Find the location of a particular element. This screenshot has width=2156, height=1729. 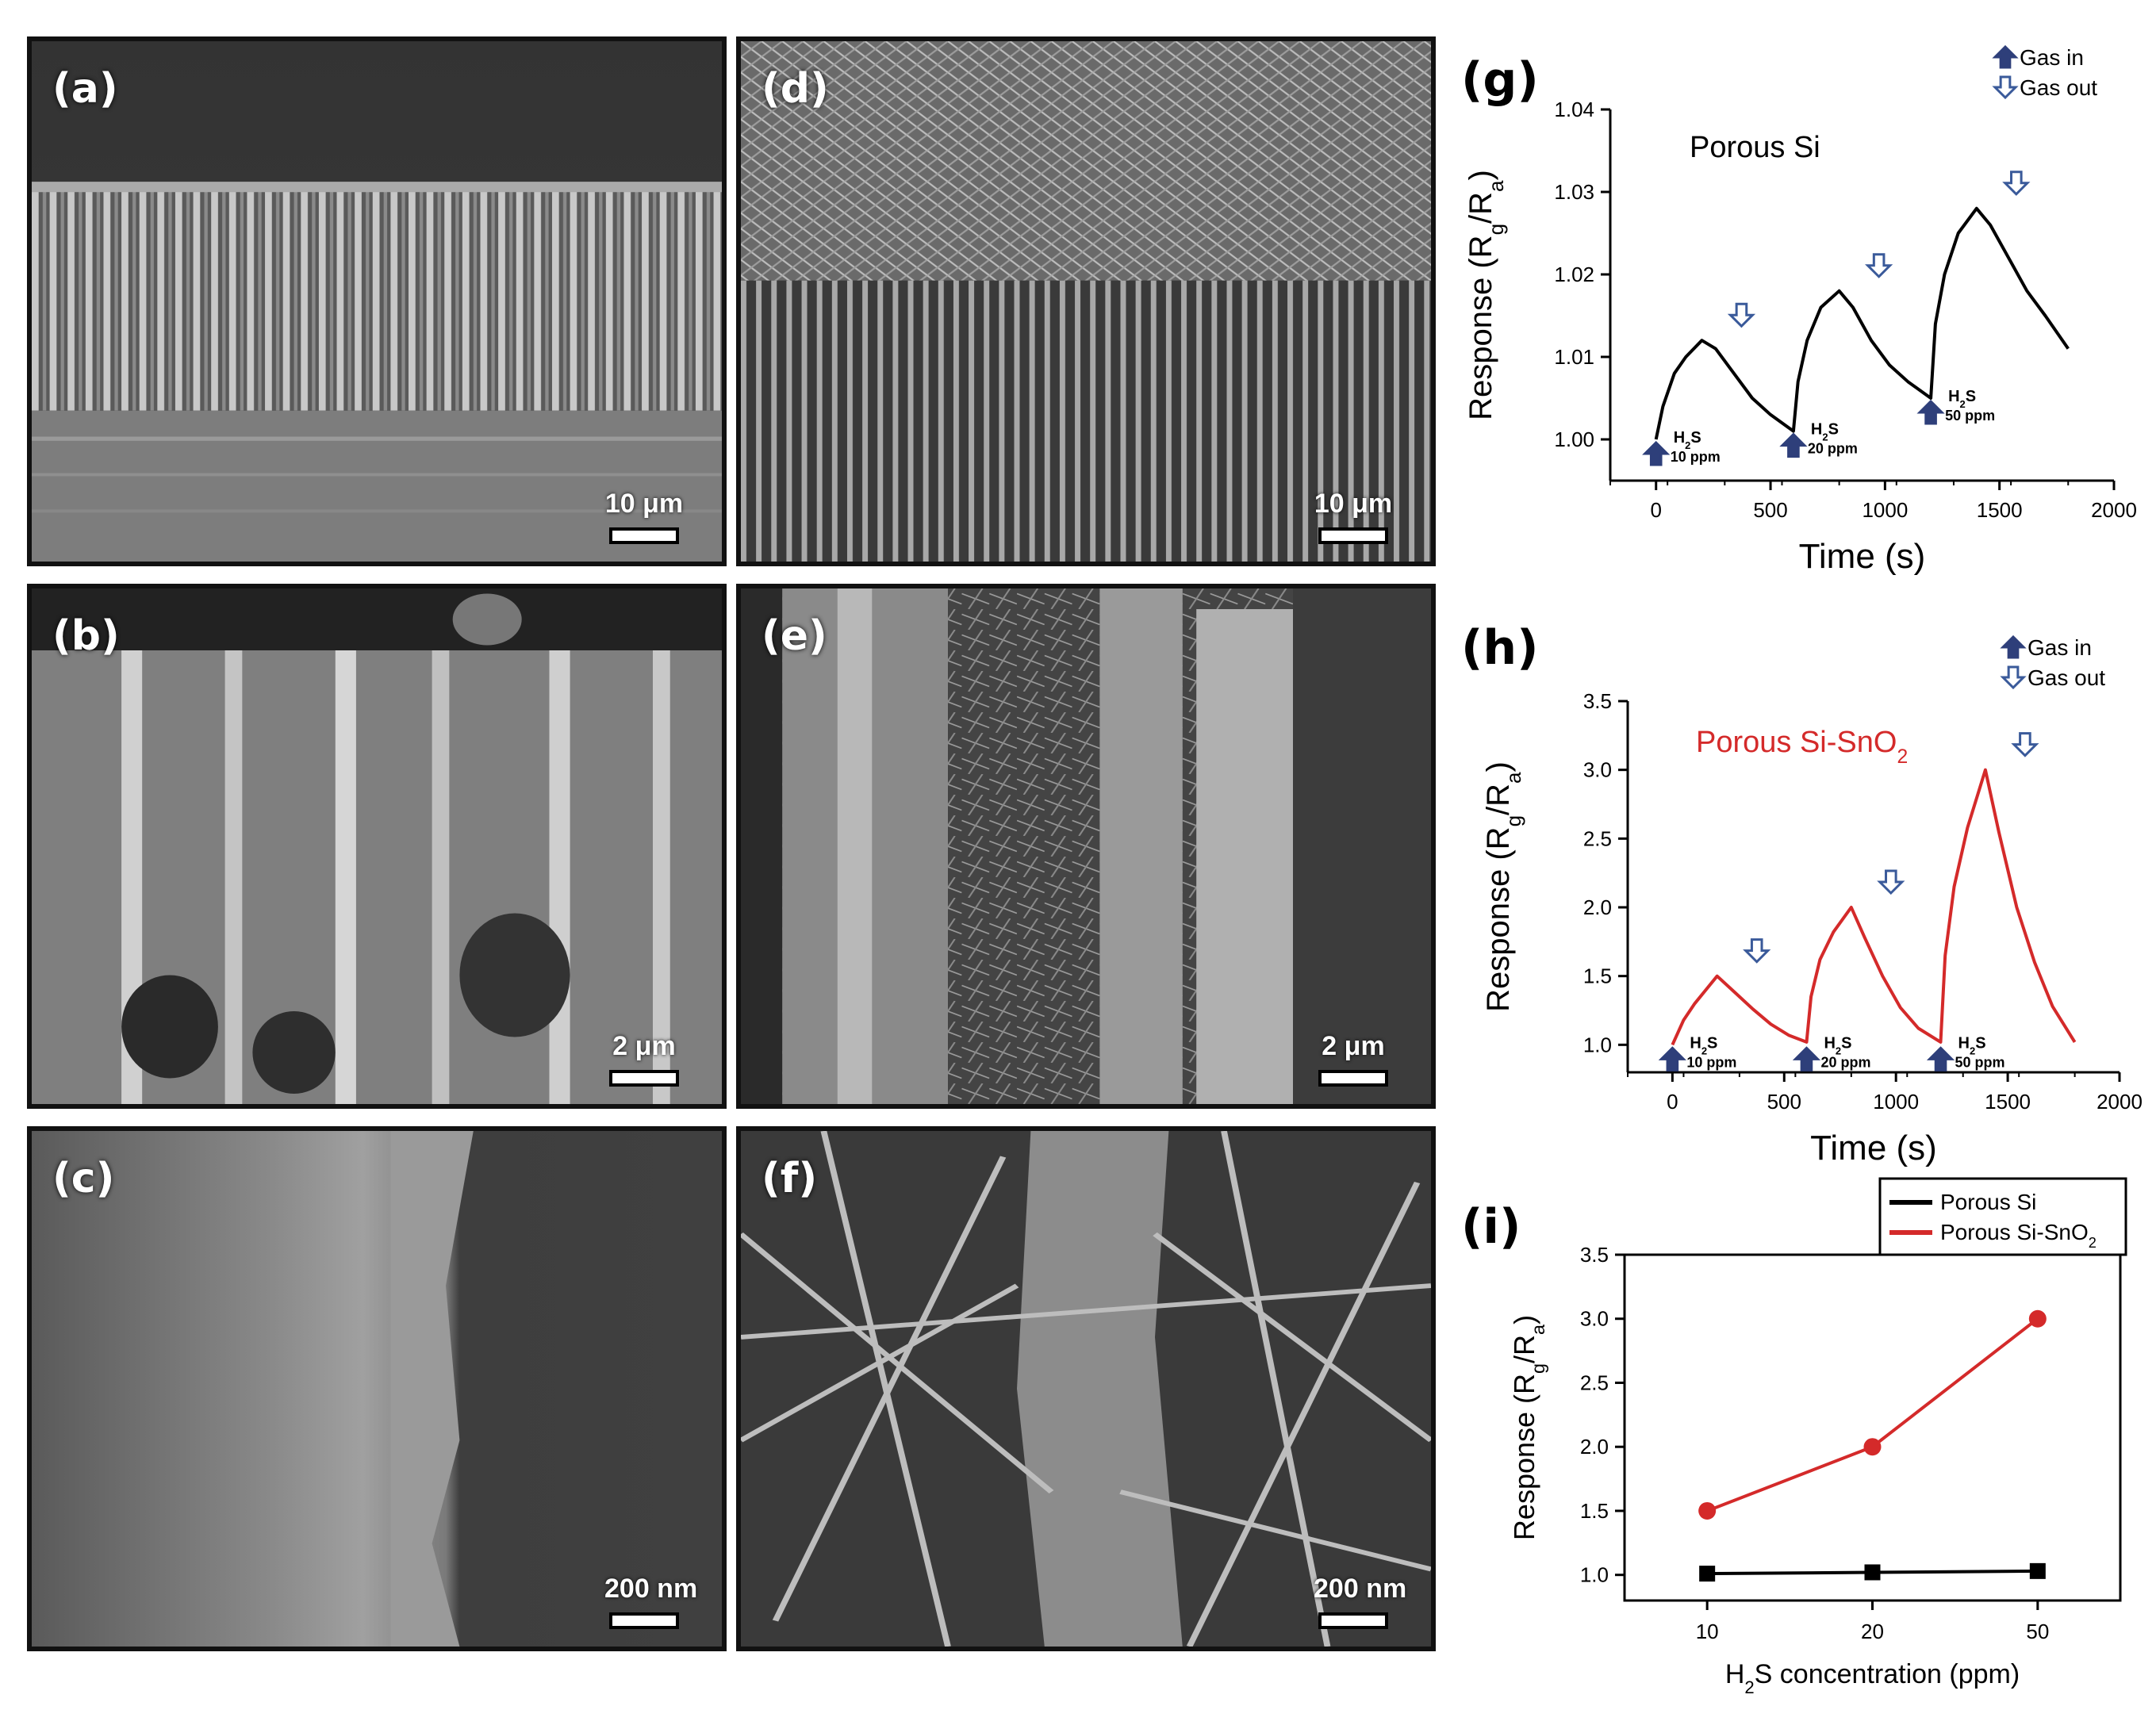

micrograph-b-image is located at coordinates (377, 846).